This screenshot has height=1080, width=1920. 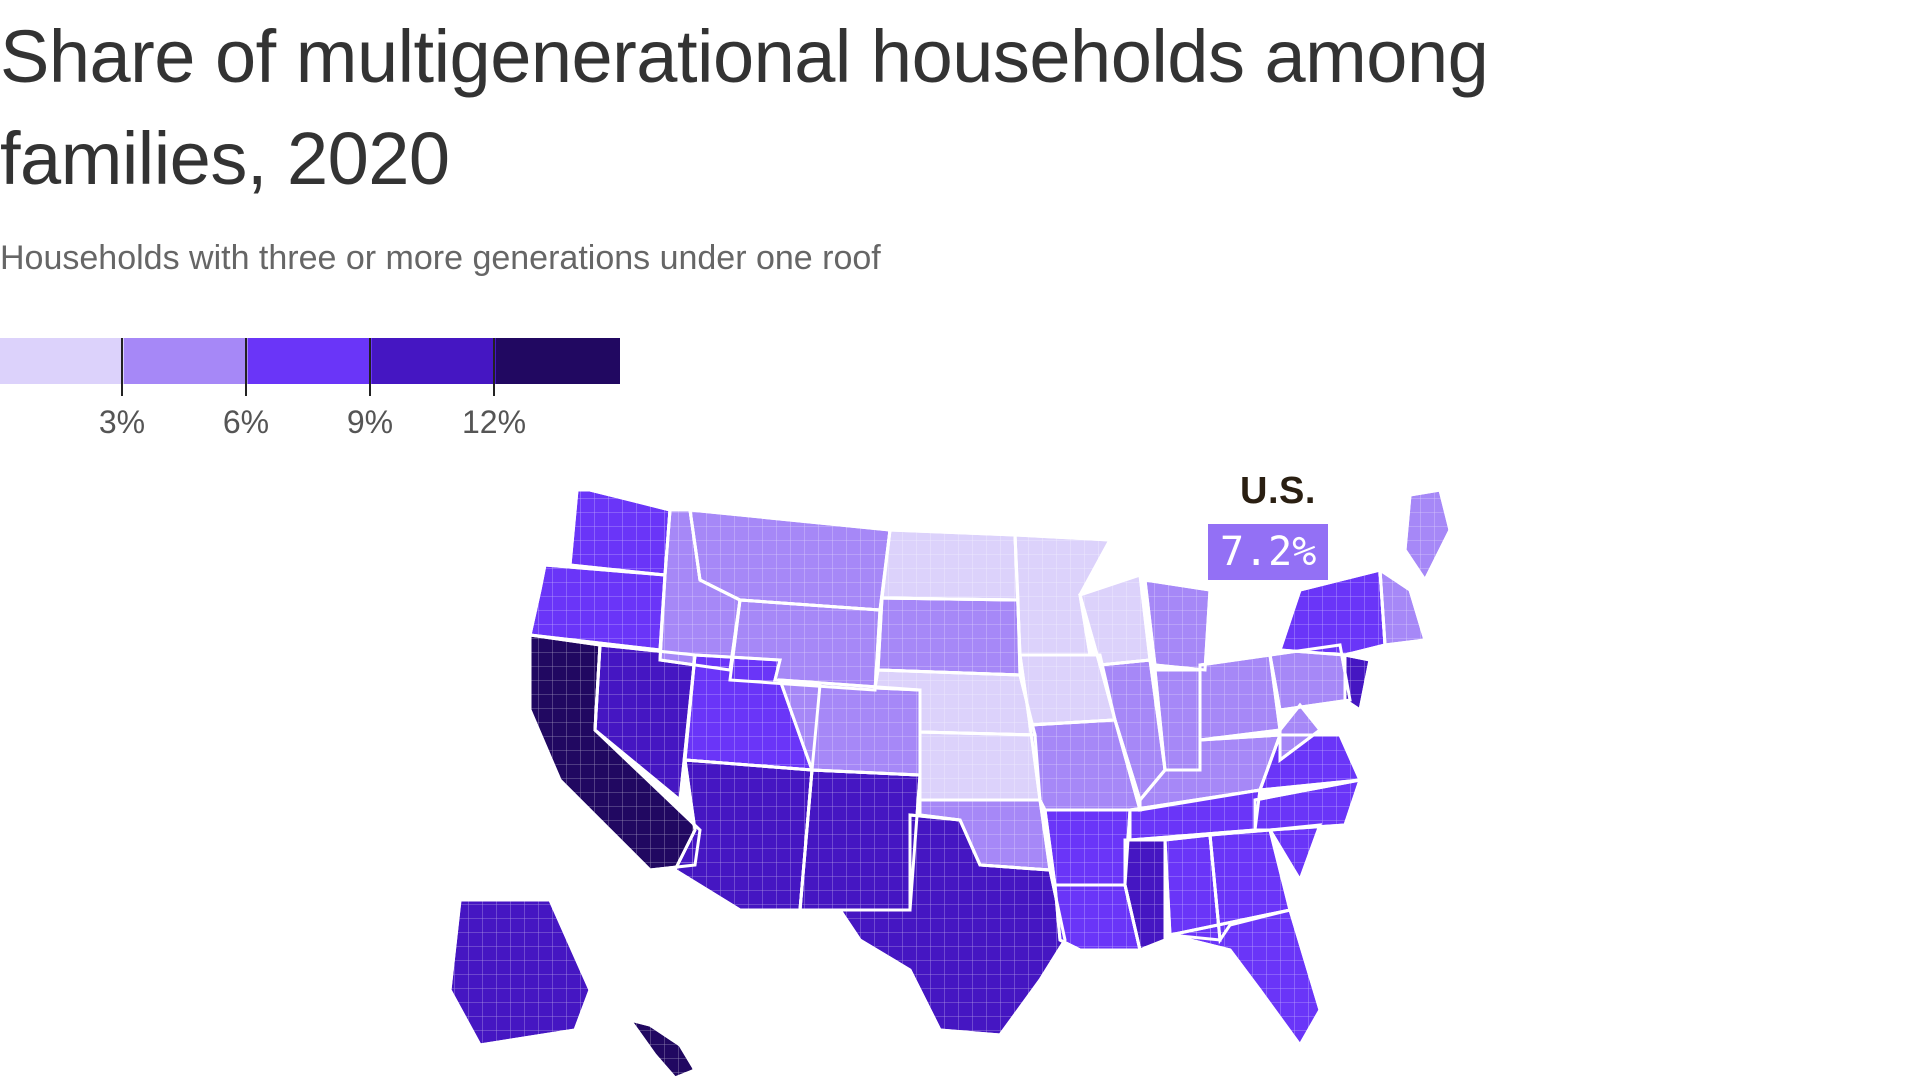 I want to click on county-texture-or, so click(x=597, y=607).